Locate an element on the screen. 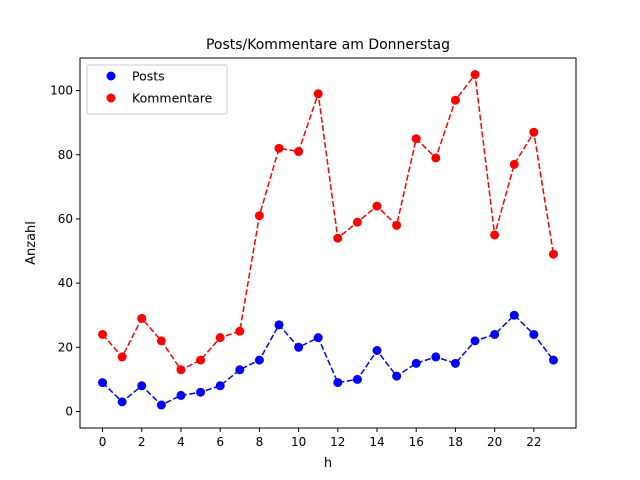 The height and width of the screenshot is (480, 640). x-tick-label: 2 is located at coordinates (142, 442).